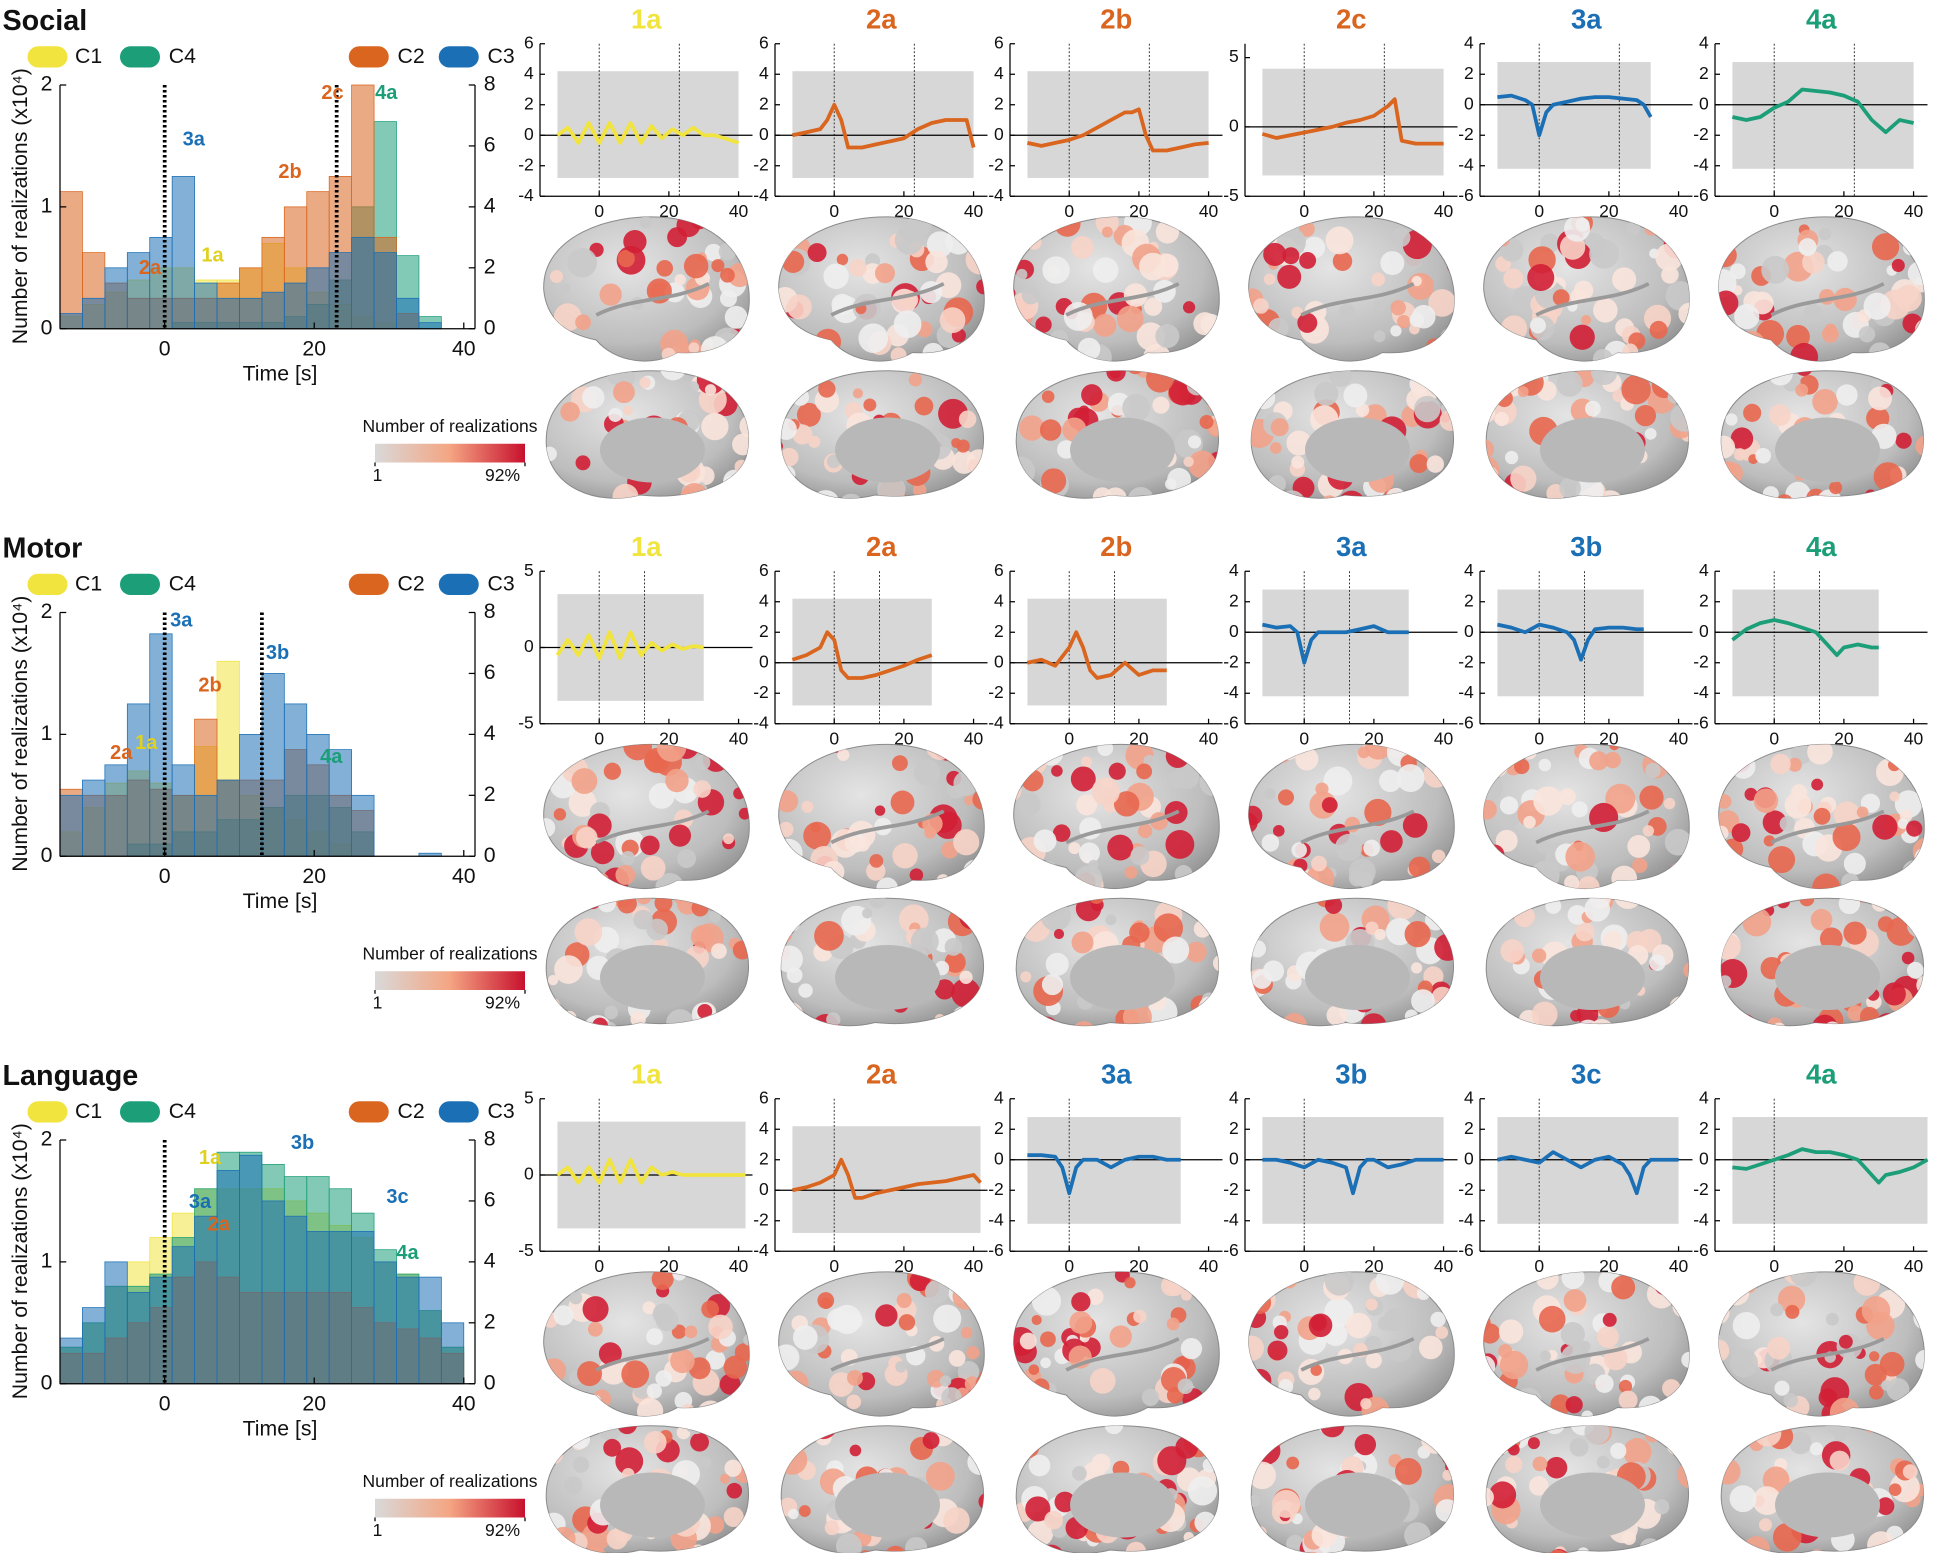  I want to click on subplot-title: 2b, so click(1116, 19).